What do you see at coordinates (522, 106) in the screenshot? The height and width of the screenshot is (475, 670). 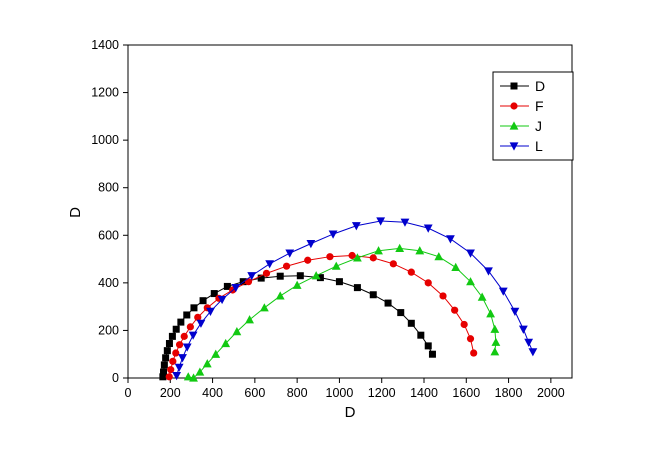 I see `legend-item-F: F` at bounding box center [522, 106].